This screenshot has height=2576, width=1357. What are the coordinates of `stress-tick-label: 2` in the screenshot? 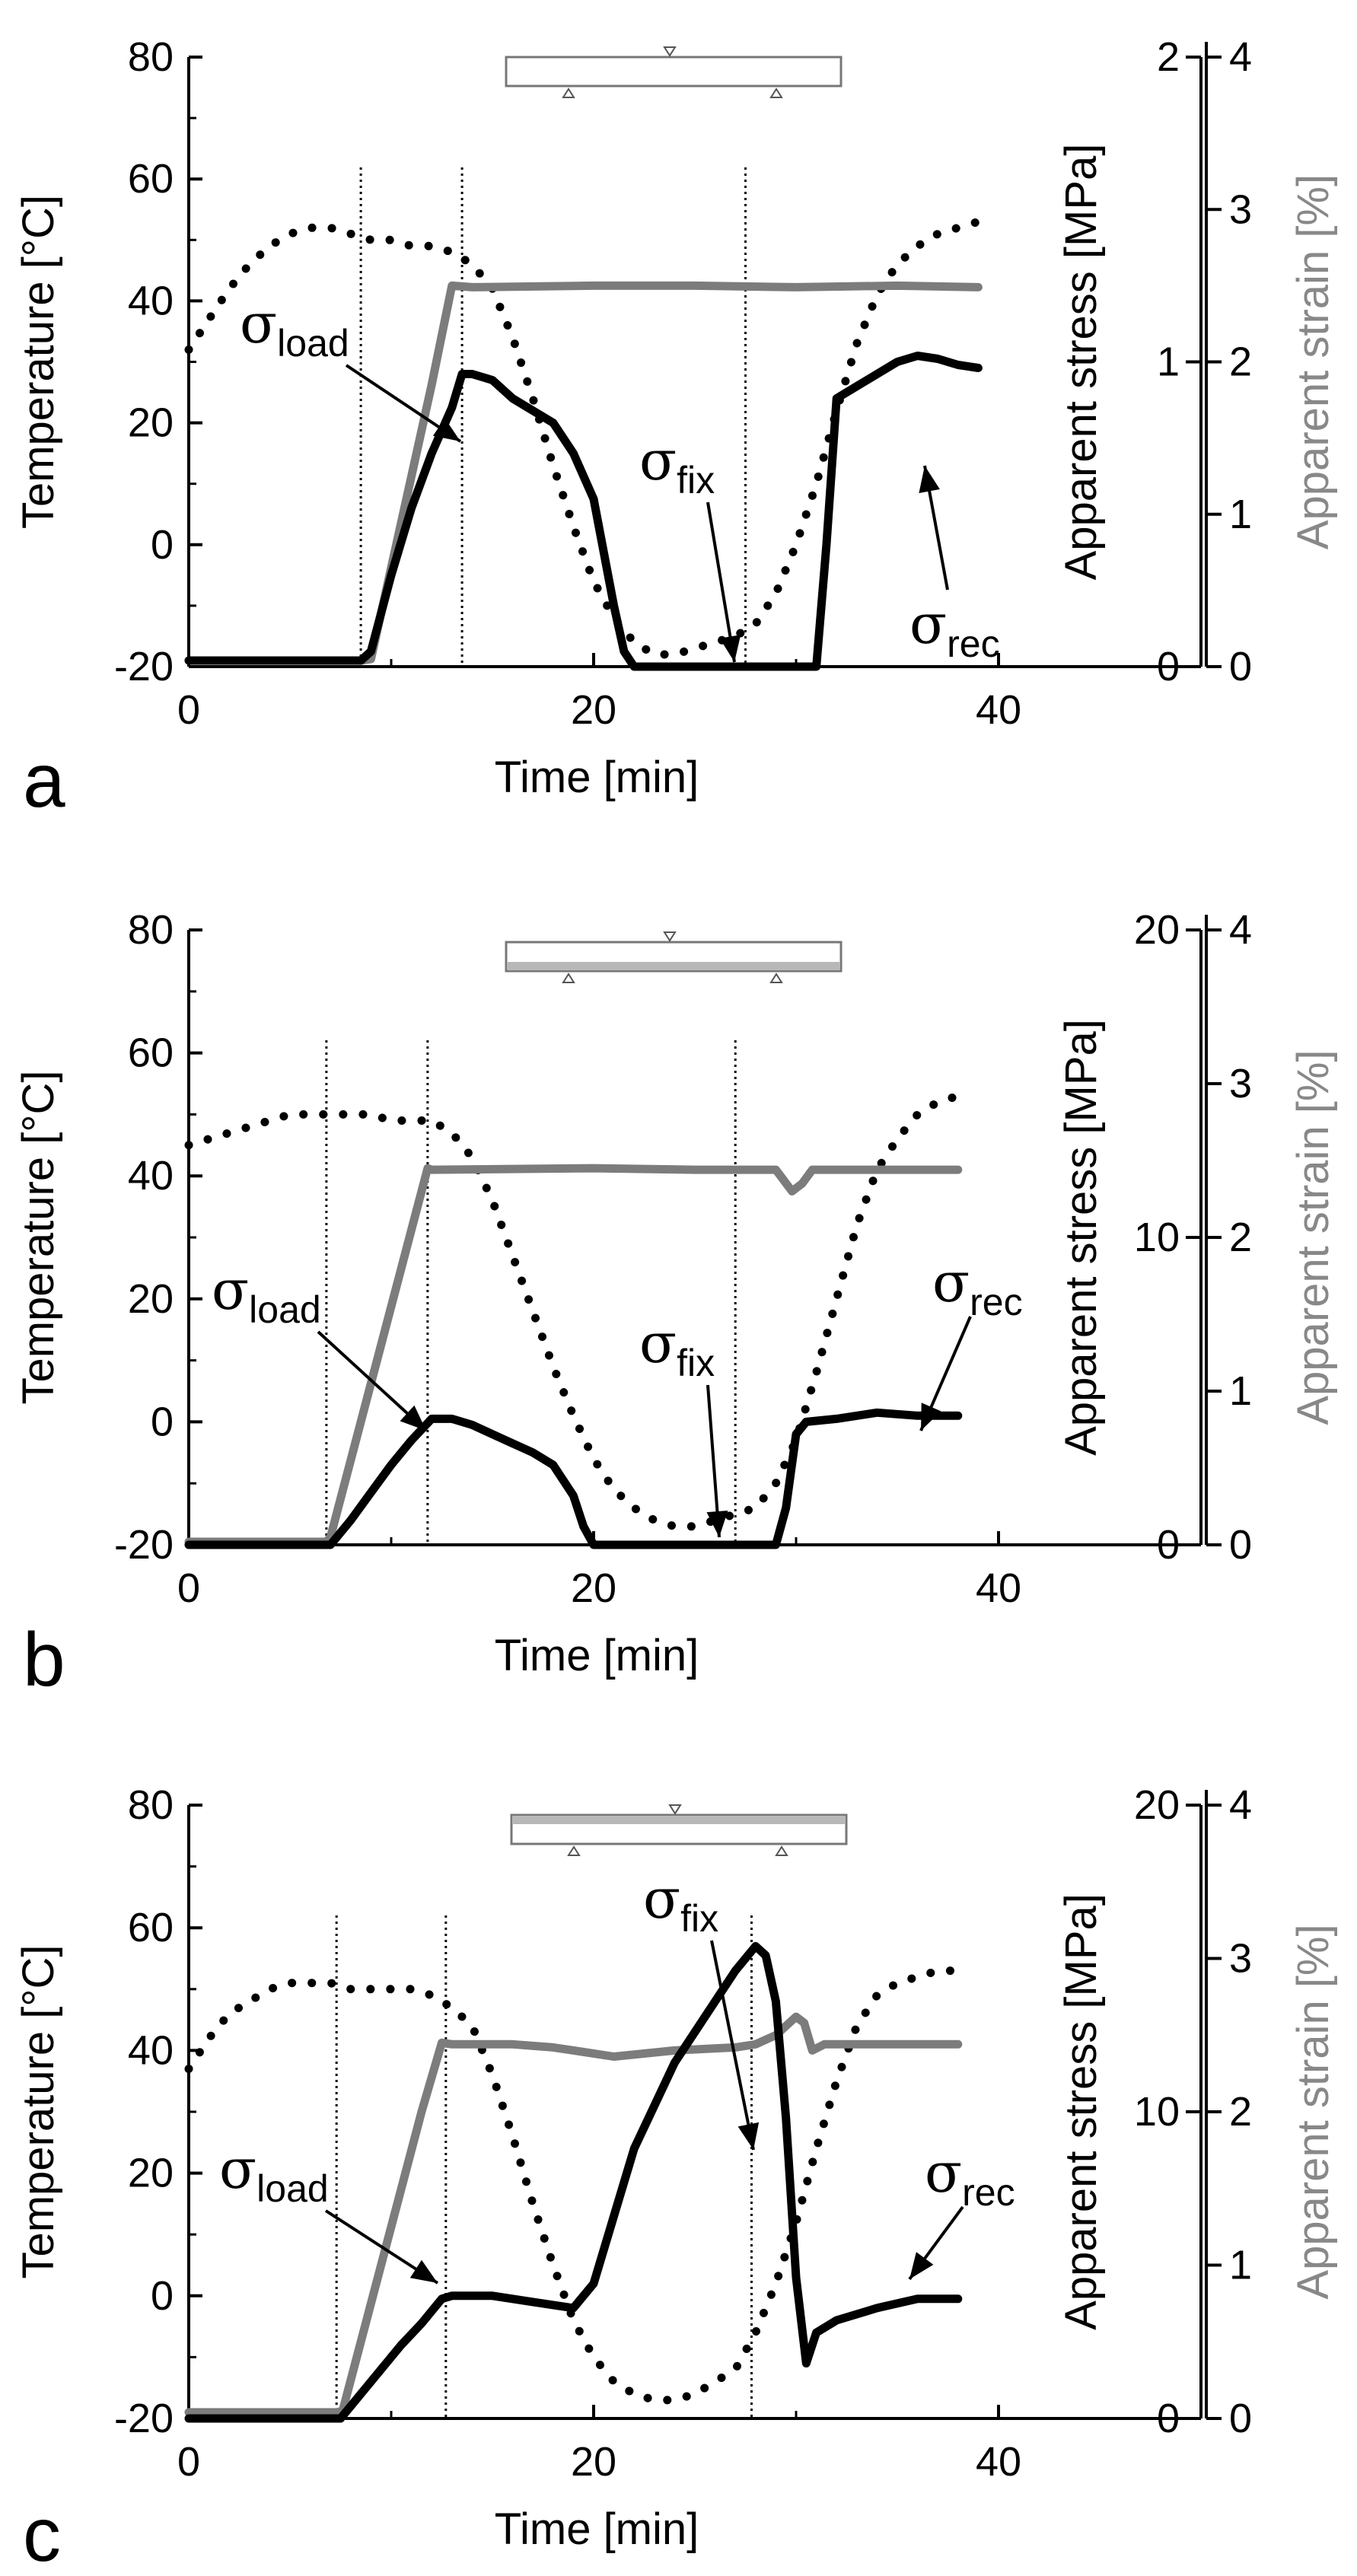 It's located at (1169, 57).